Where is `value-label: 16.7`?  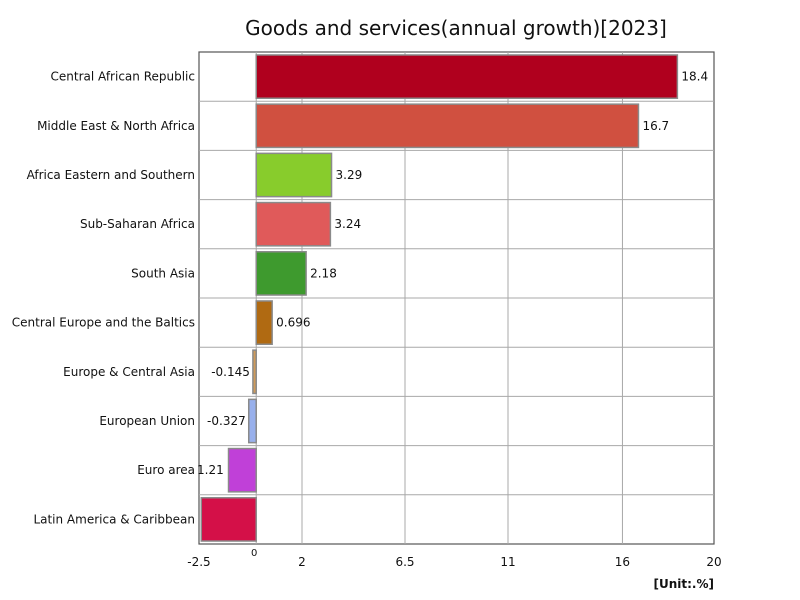 value-label: 16.7 is located at coordinates (655, 126).